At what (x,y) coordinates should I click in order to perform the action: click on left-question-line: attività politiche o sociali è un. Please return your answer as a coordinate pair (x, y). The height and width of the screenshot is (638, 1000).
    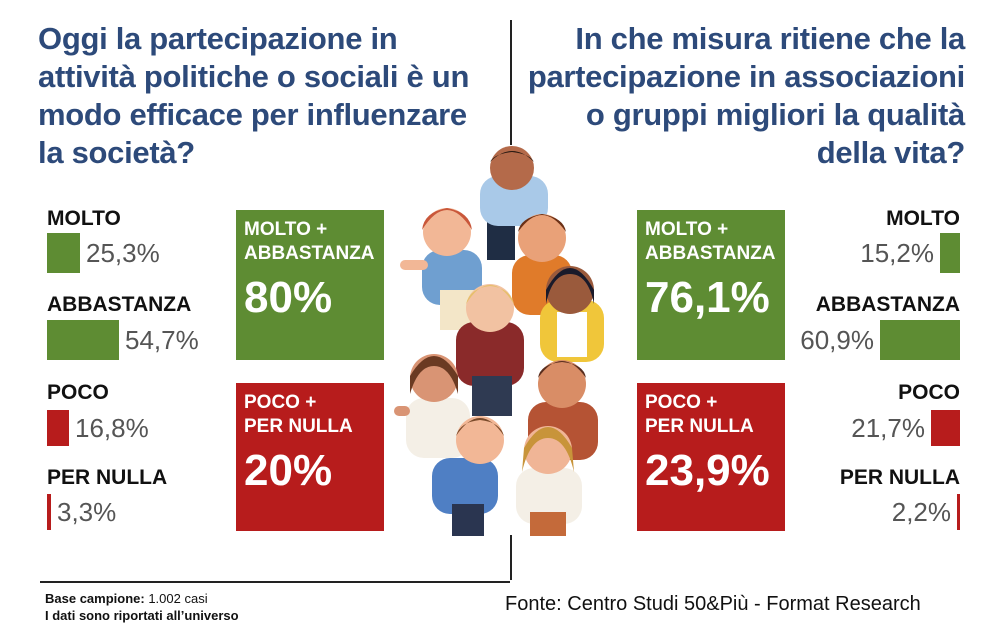
    Looking at the image, I should click on (254, 76).